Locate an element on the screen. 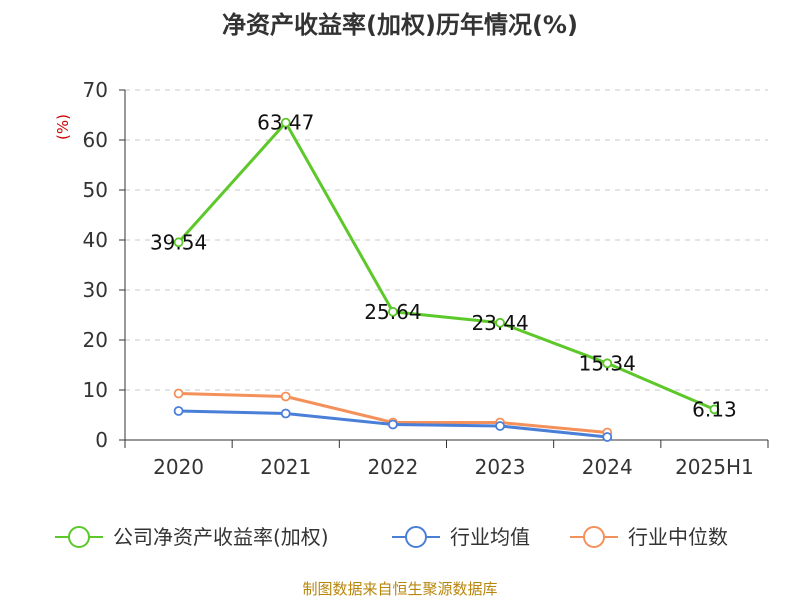 This screenshot has height=600, width=800. x-tick-label: 2021 is located at coordinates (285, 467).